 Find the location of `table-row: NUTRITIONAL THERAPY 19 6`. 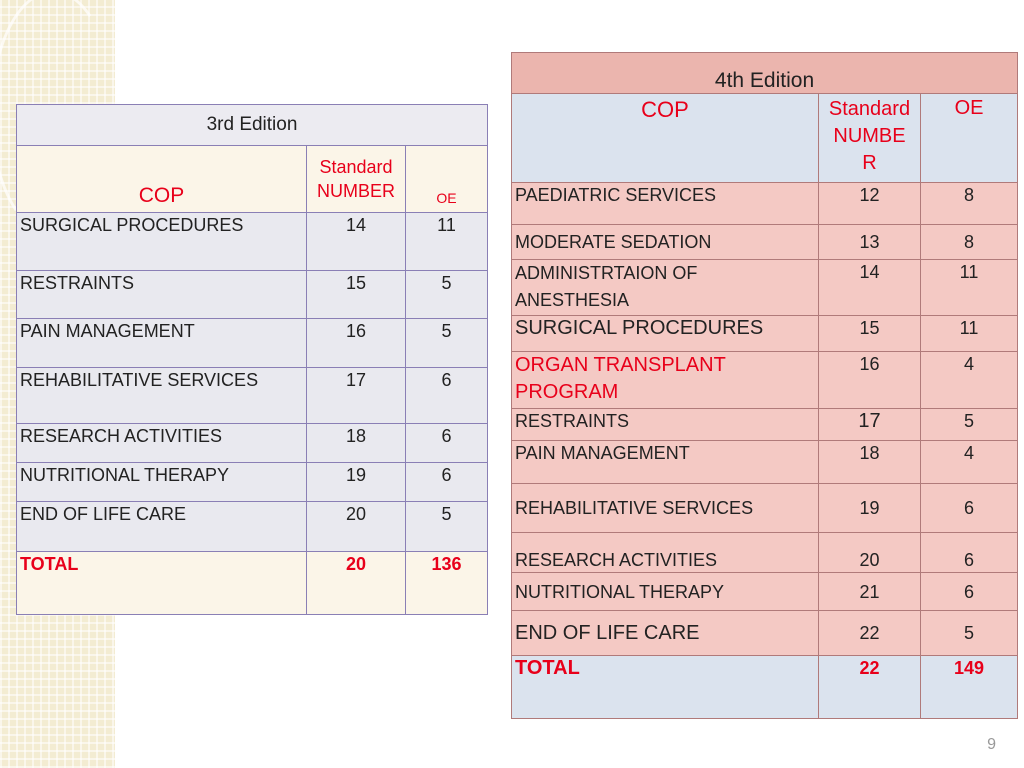

table-row: NUTRITIONAL THERAPY 19 6 is located at coordinates (252, 482).